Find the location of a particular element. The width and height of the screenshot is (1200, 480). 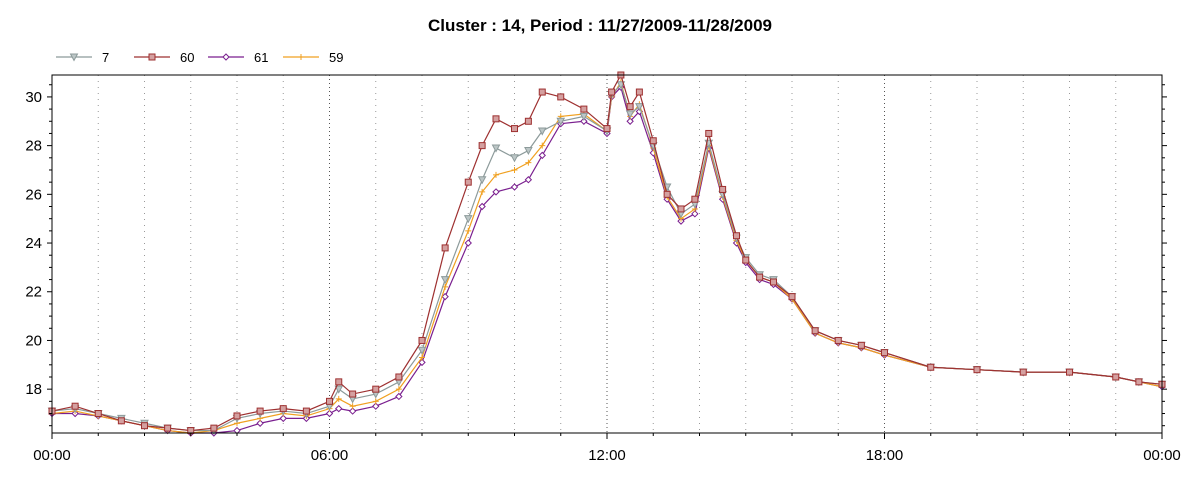

legend-item-7: 7 is located at coordinates (82, 57).